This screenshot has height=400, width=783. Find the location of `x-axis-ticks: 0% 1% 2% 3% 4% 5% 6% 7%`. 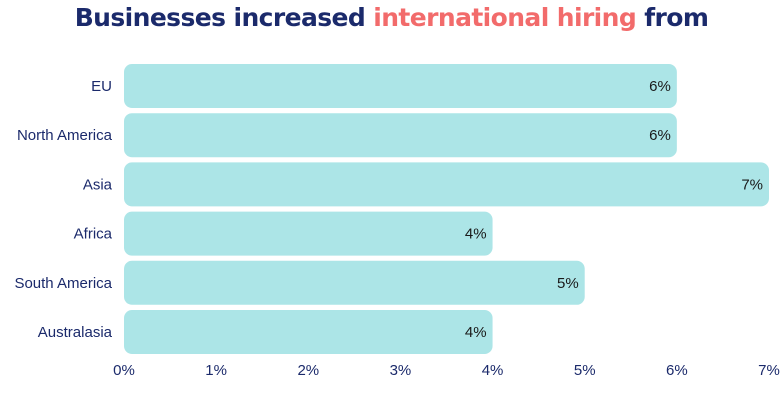

x-axis-ticks: 0% 1% 2% 3% 4% 5% 6% 7% is located at coordinates (446, 370).